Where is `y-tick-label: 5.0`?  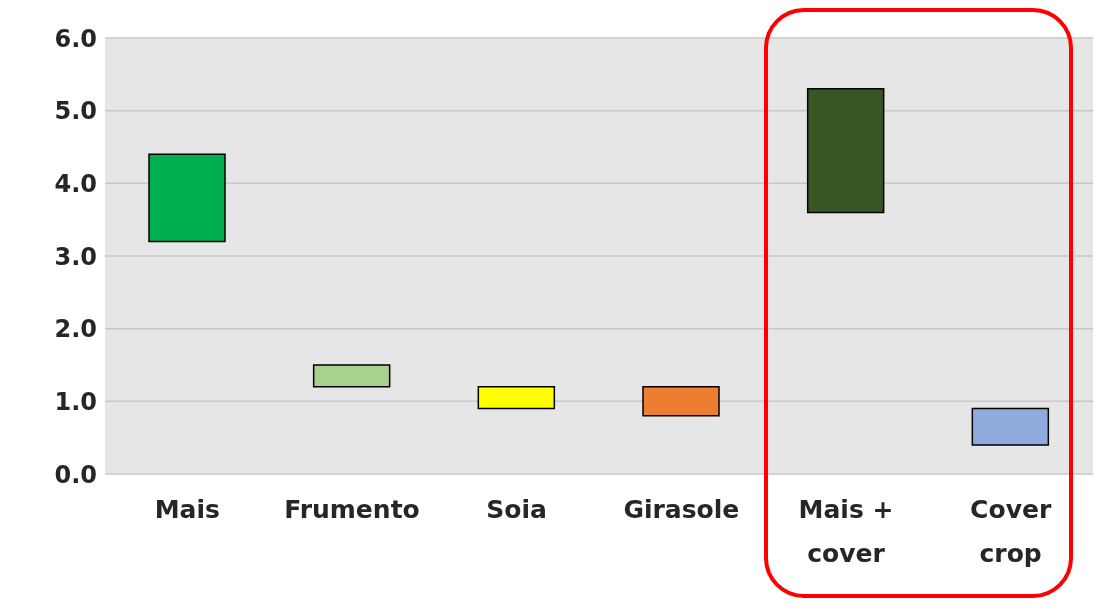
y-tick-label: 5.0 is located at coordinates (75, 111).